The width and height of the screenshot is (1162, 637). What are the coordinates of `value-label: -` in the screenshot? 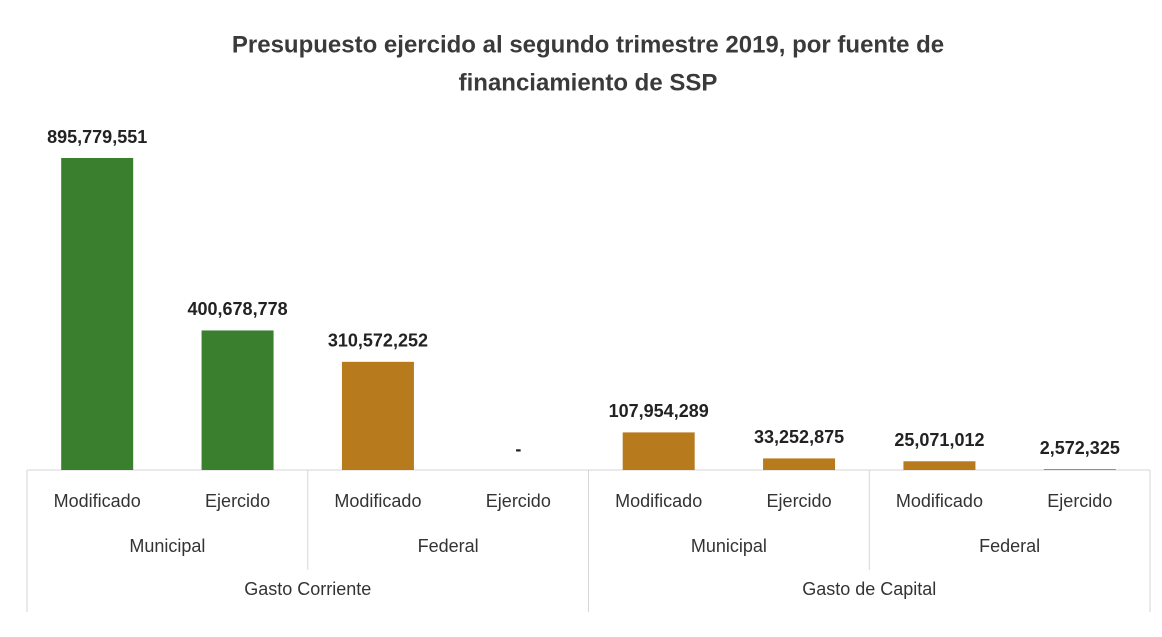 It's located at (518, 449).